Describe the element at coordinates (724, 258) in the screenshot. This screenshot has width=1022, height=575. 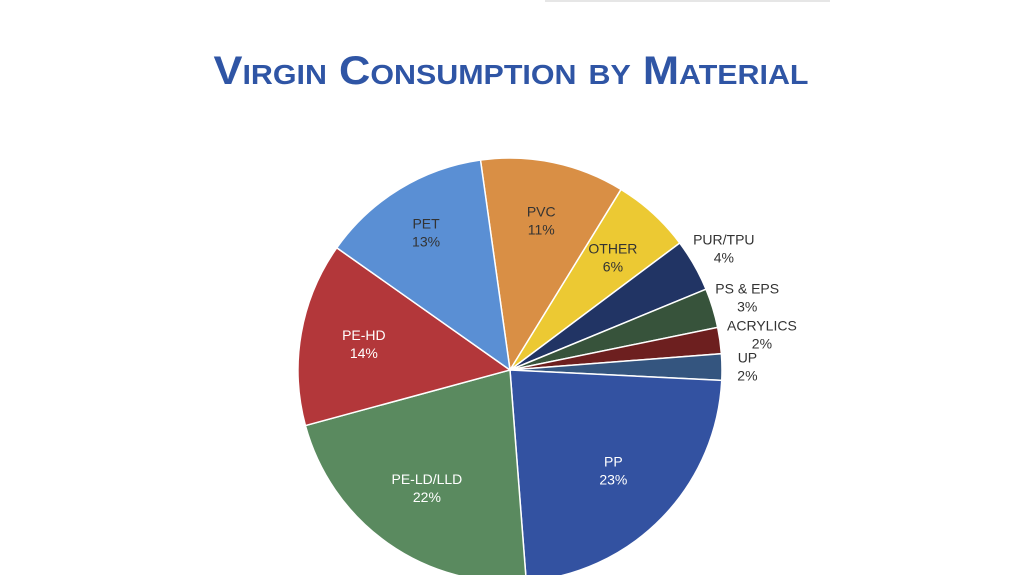
I see `slice-value-label: 4%` at that location.